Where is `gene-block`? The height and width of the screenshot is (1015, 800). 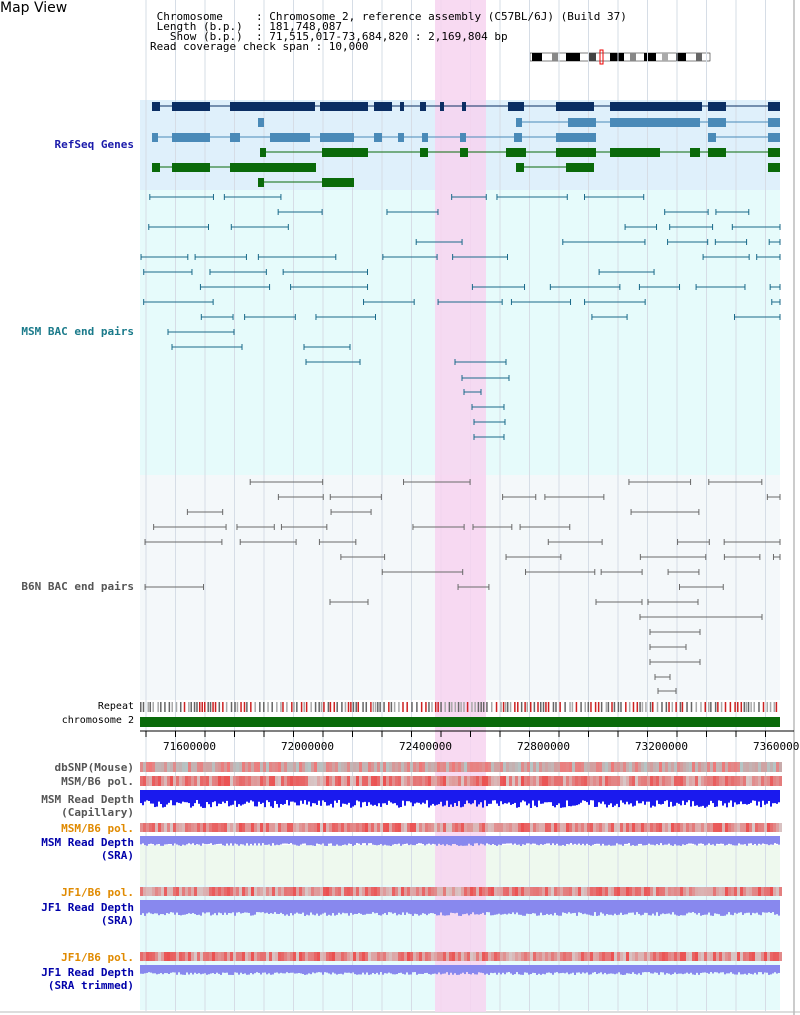
gene-block is located at coordinates (442, 106).